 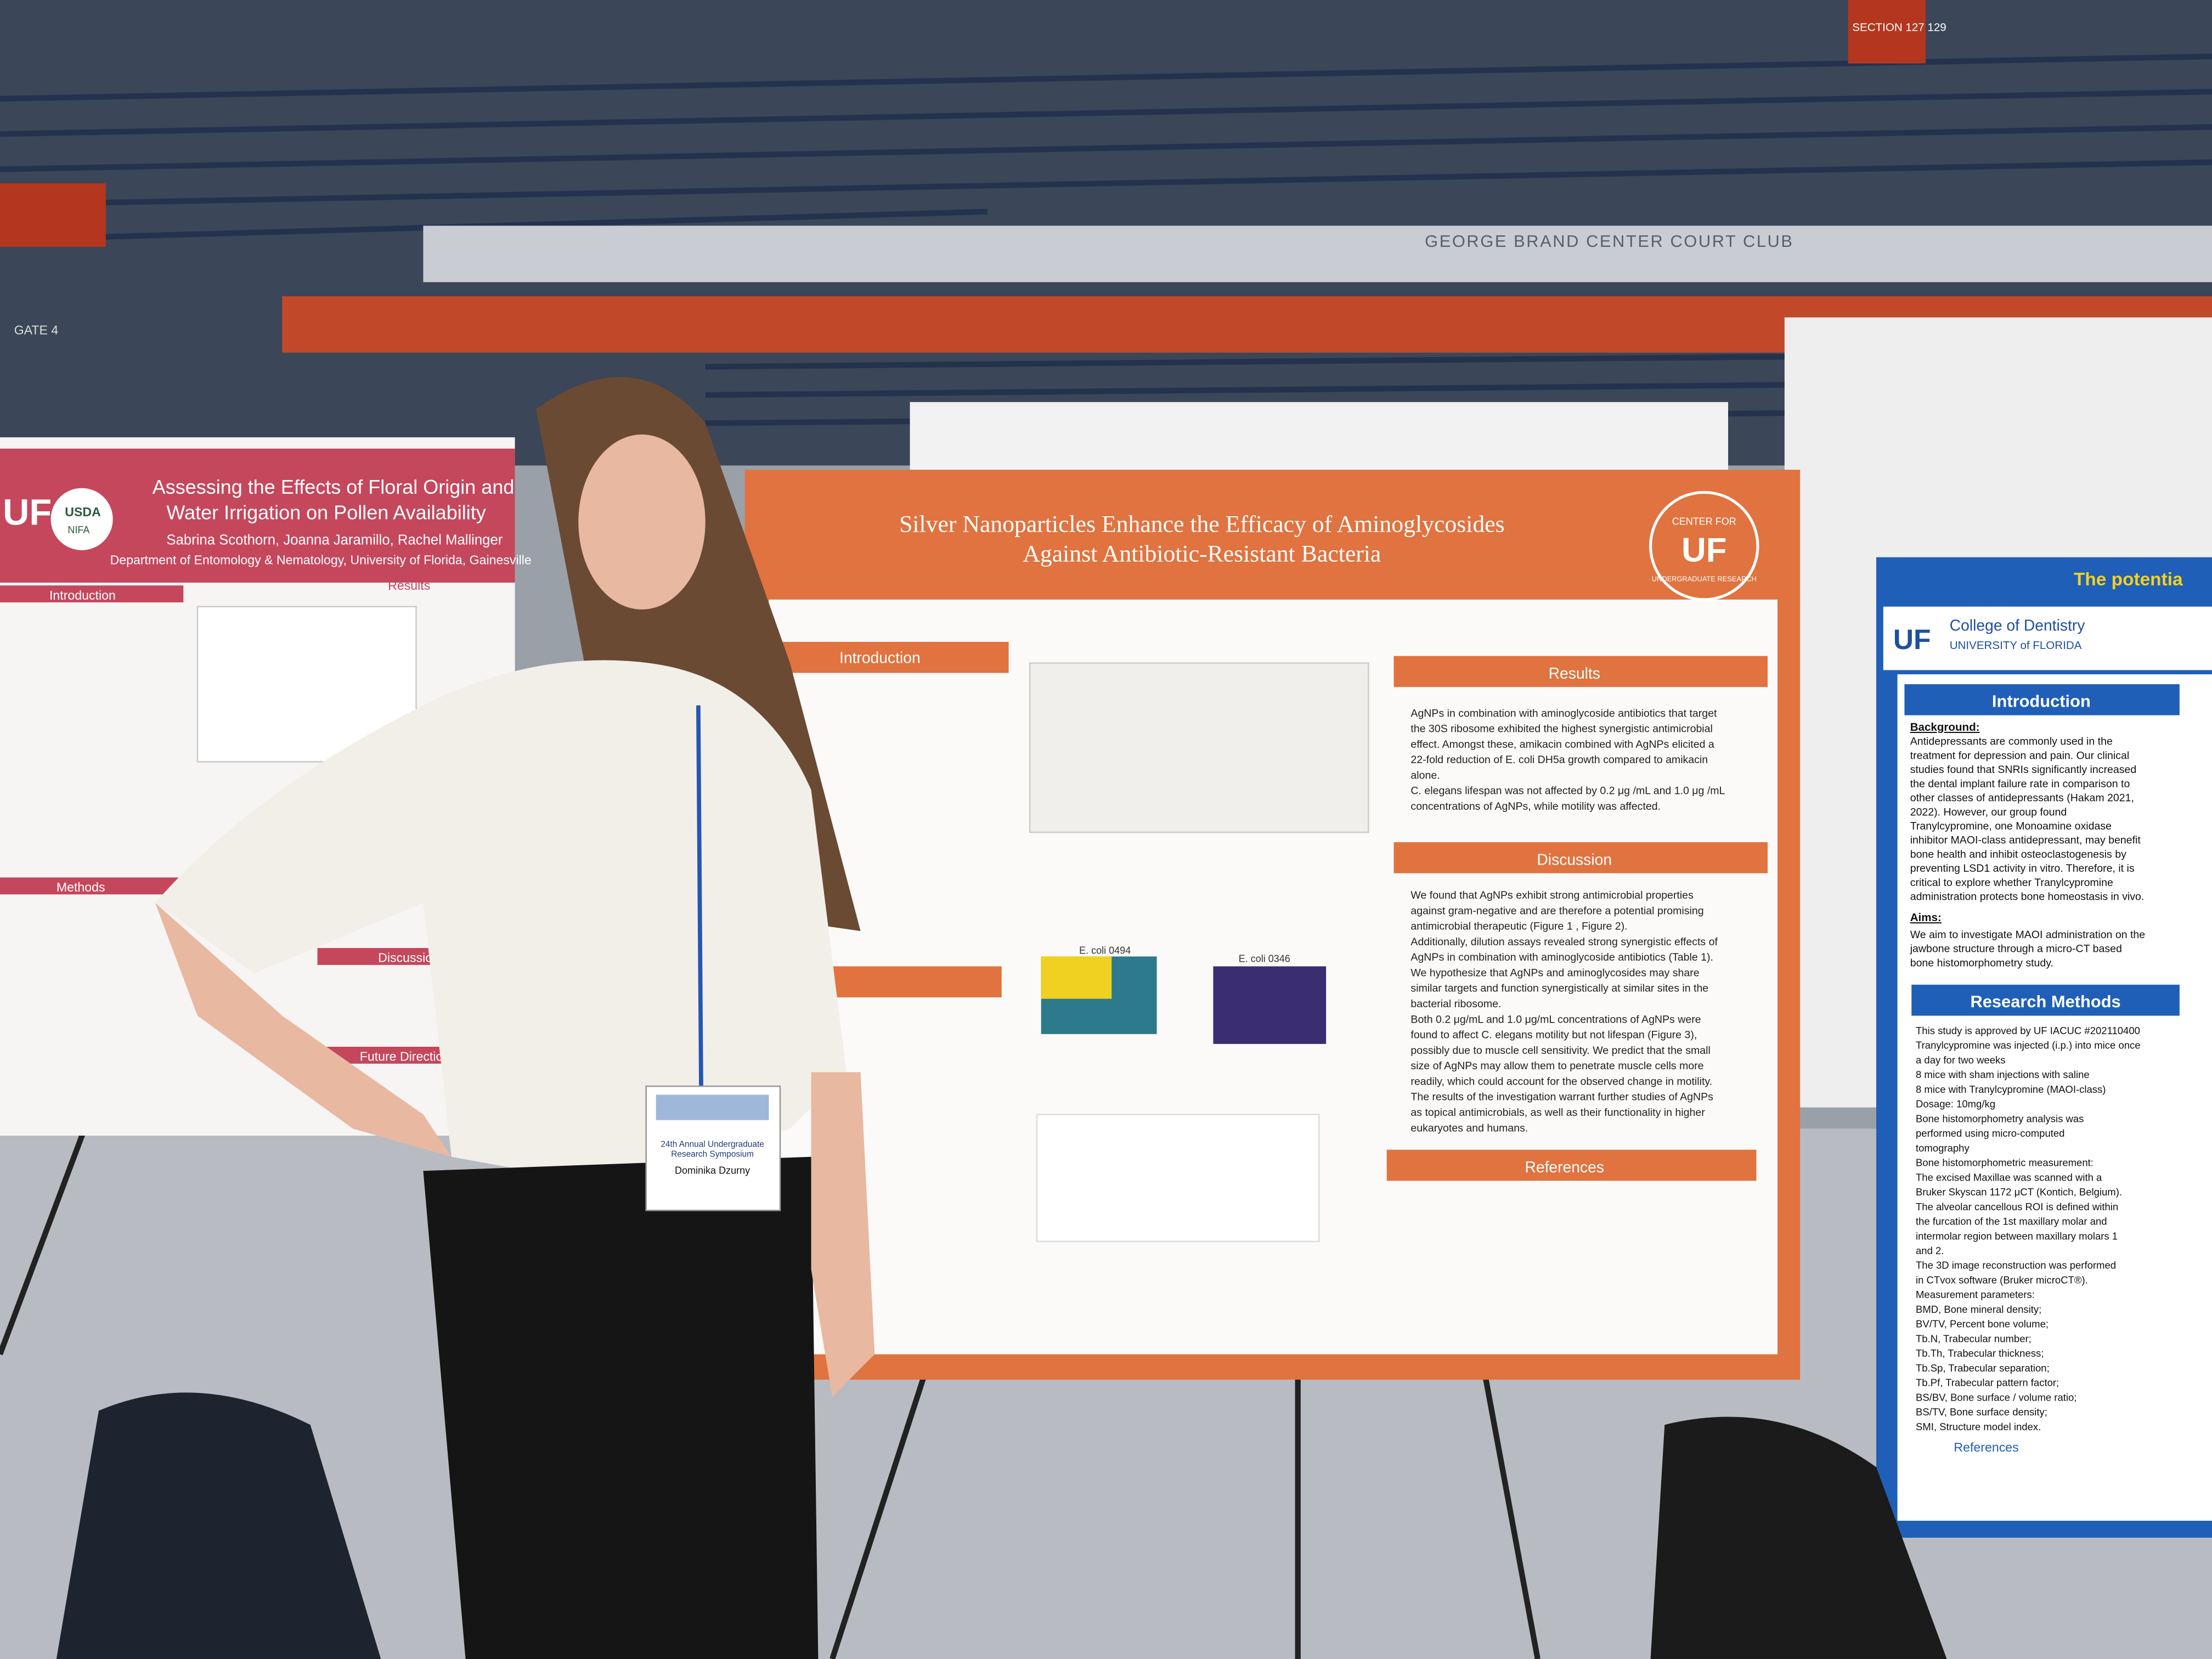 I want to click on heatmap-title: E. coli 0494, so click(x=1105, y=950).